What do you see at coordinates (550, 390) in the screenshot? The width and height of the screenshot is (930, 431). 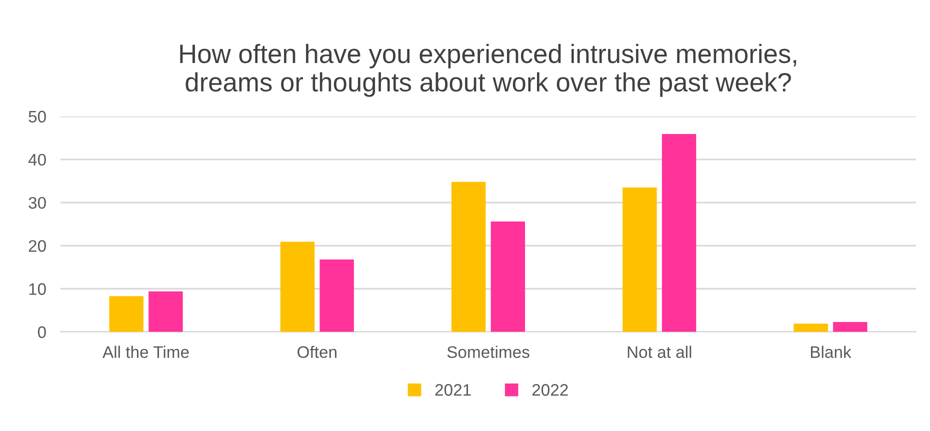 I see `legend-label: 2022` at bounding box center [550, 390].